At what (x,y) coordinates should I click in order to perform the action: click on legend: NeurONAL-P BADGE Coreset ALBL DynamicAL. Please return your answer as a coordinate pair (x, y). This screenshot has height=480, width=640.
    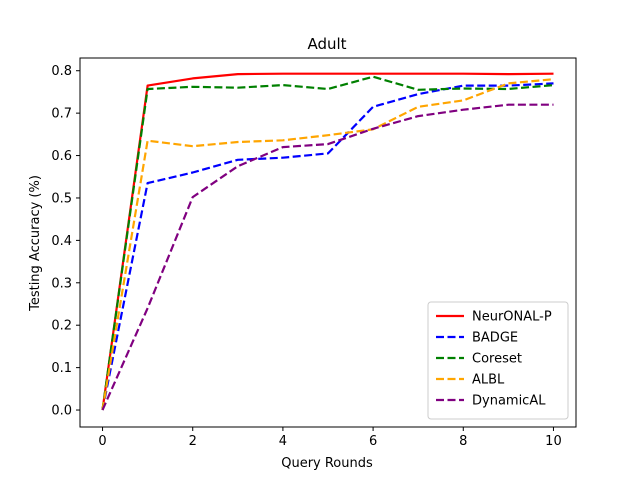
    Looking at the image, I should click on (498, 360).